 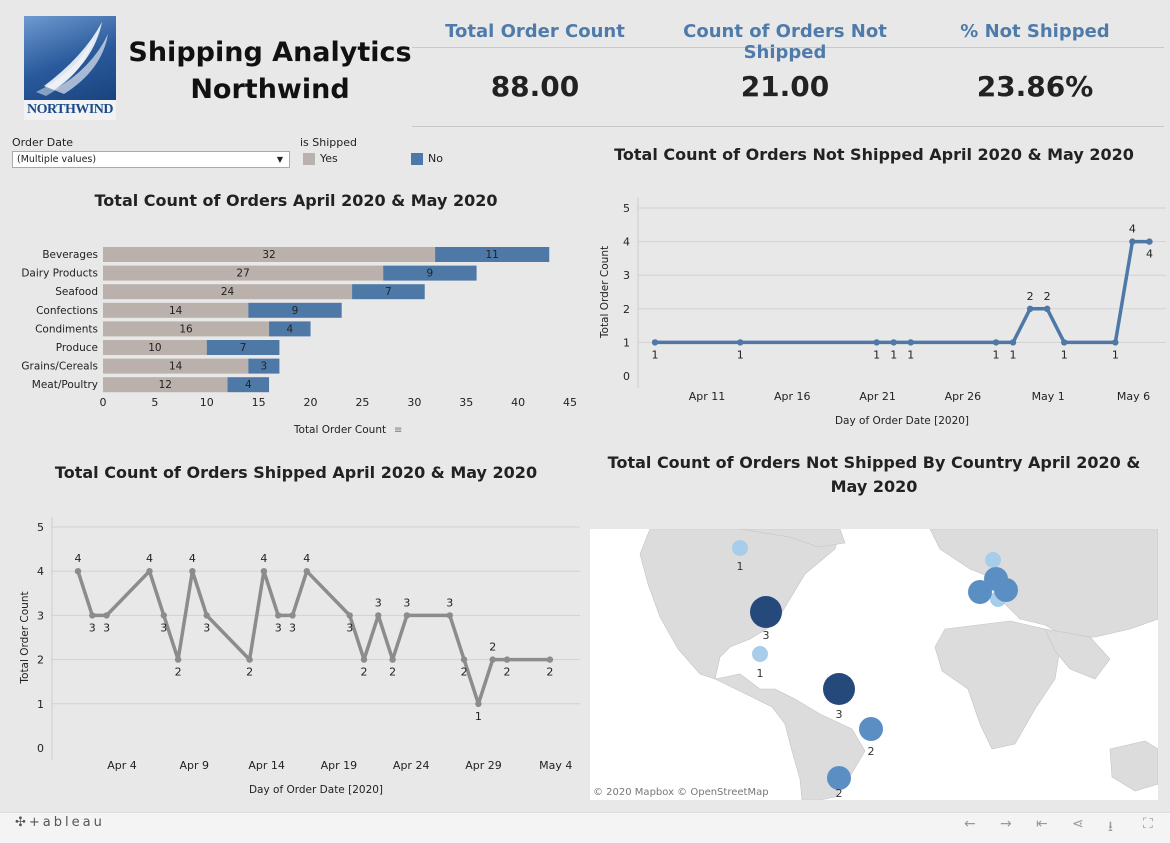 I want to click on title-line-2: Northwind, so click(x=270, y=89).